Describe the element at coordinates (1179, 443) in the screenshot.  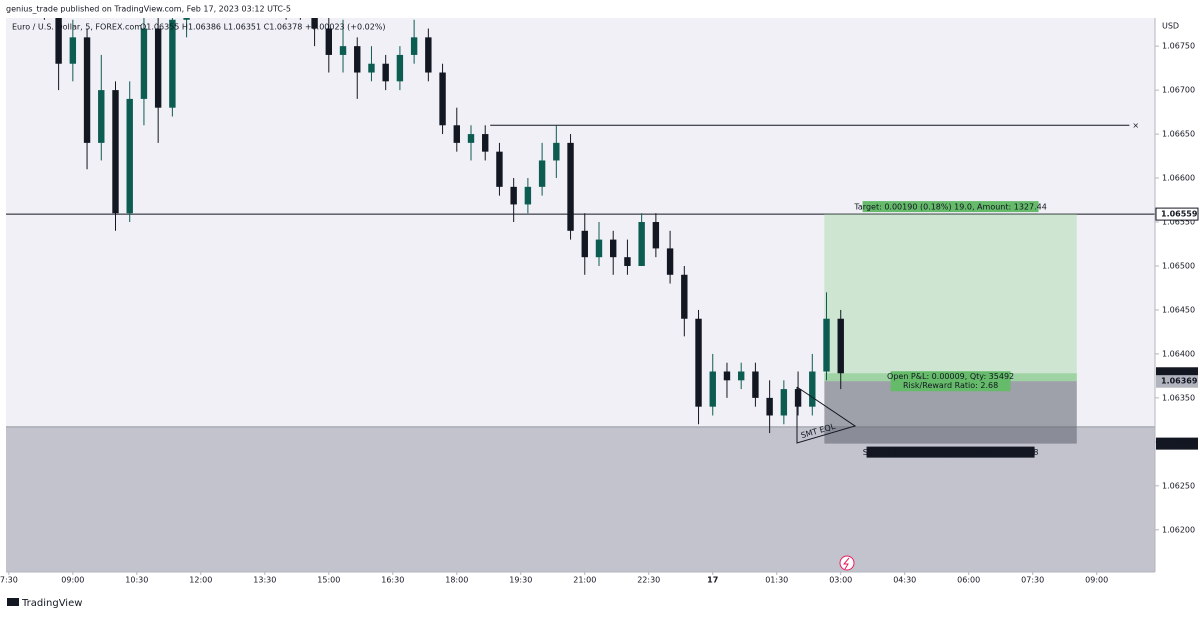
I see `price-marker-label: 1.06298` at that location.